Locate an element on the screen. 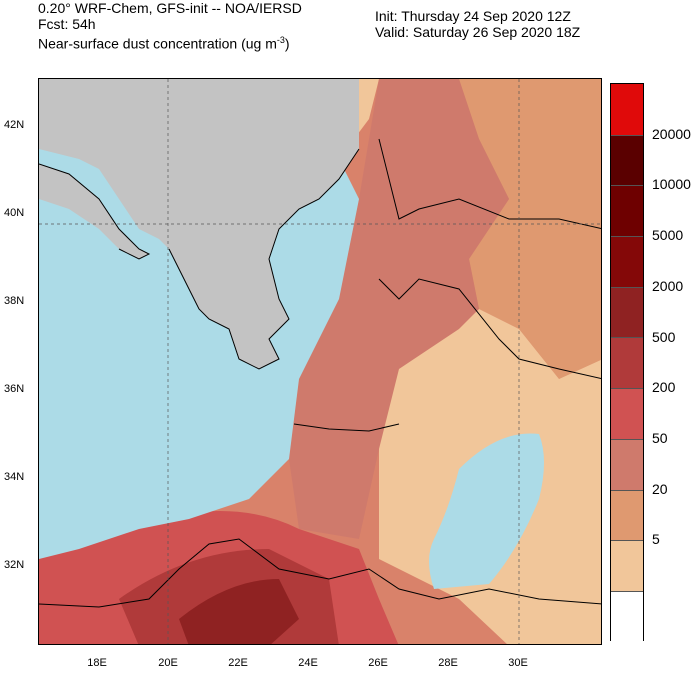  colorbar-label: 50 is located at coordinates (660, 437).